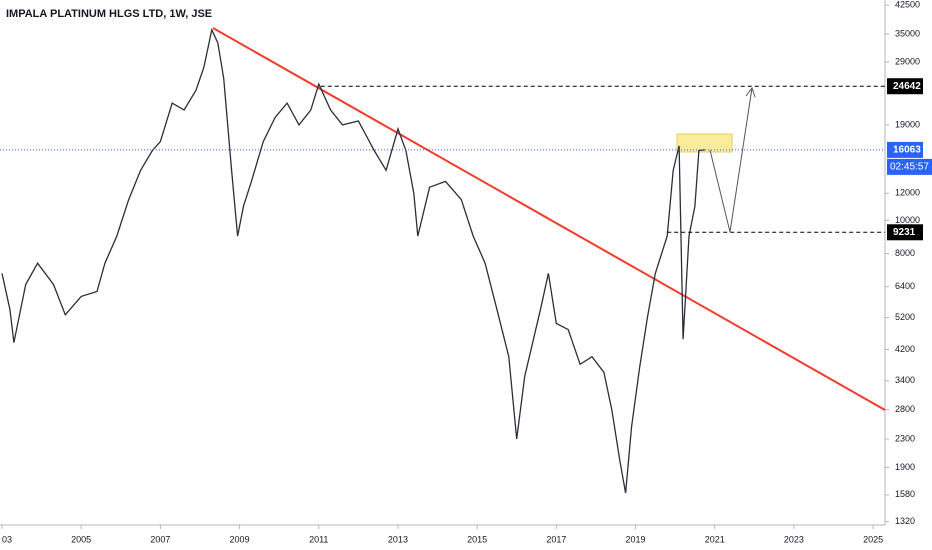  What do you see at coordinates (240, 539) in the screenshot?
I see `x-tick-label: 2009` at bounding box center [240, 539].